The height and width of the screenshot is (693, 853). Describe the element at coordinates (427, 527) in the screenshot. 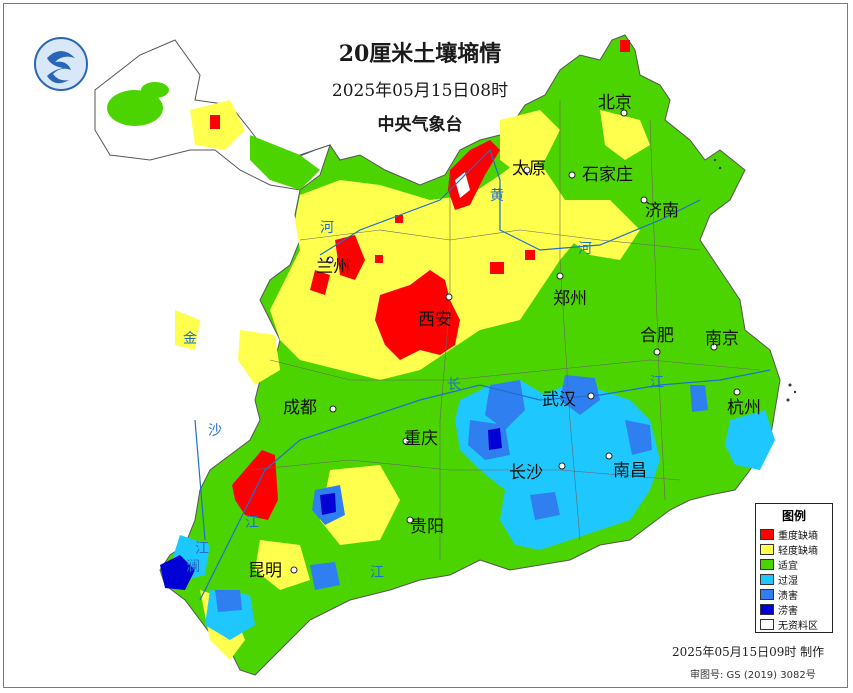

I see `city-label-guiyang: 贵阳` at that location.